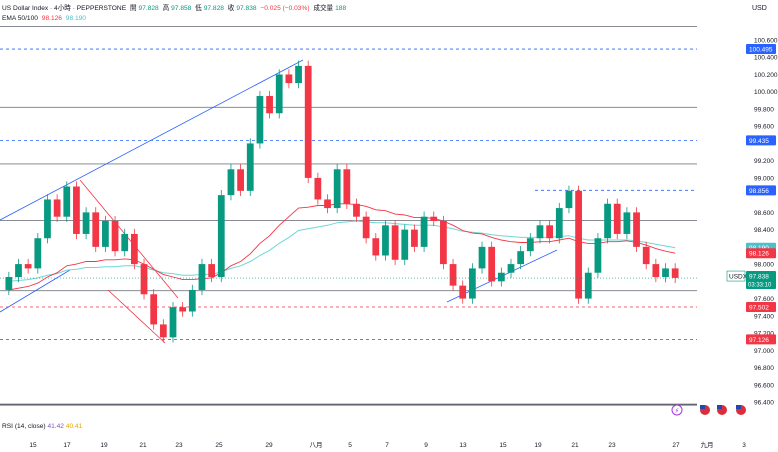 The image size is (778, 452). Describe the element at coordinates (764, 127) in the screenshot. I see `y-tick-5: 99.600` at that location.